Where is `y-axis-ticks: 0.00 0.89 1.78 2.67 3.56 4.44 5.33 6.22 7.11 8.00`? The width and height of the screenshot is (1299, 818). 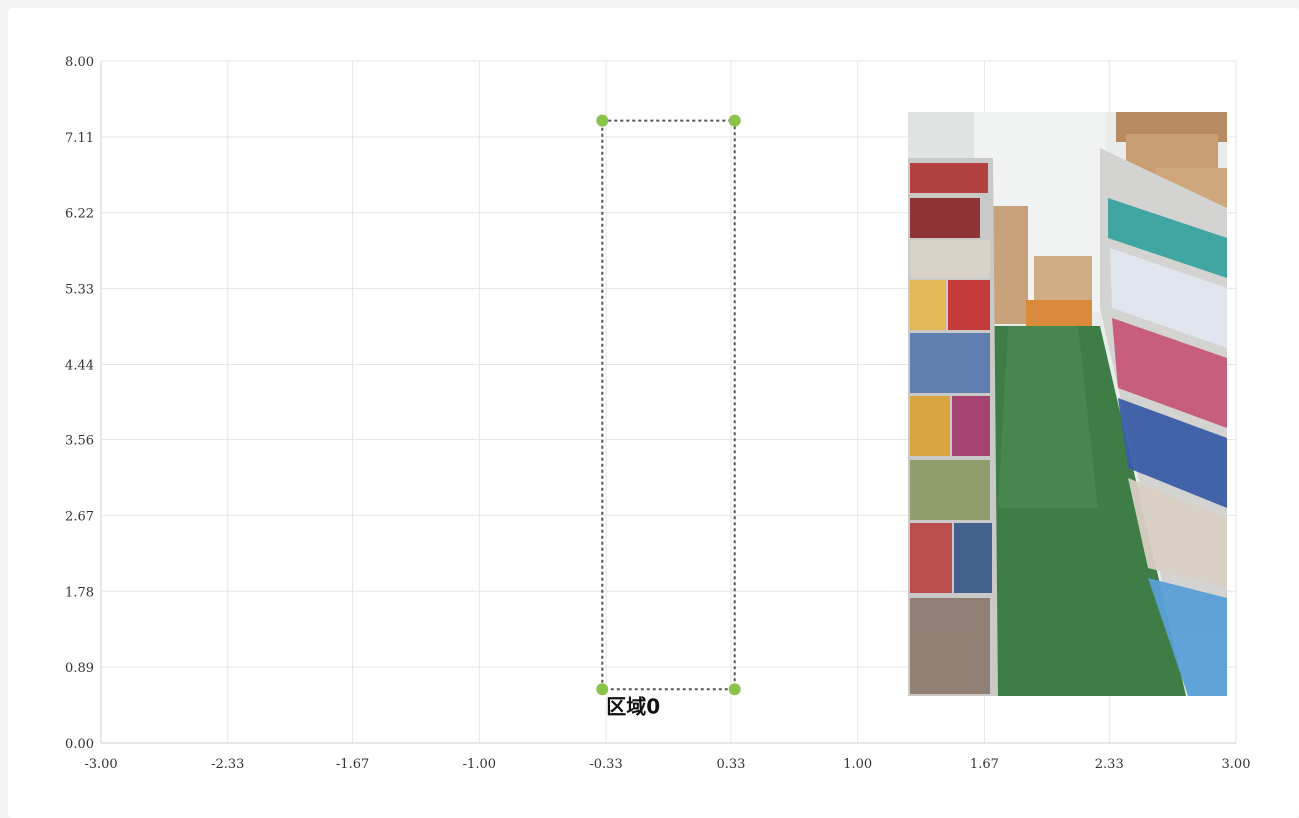 y-axis-ticks: 0.00 0.89 1.78 2.67 3.56 4.44 5.33 6.22 7.11 8.00 is located at coordinates (79, 403).